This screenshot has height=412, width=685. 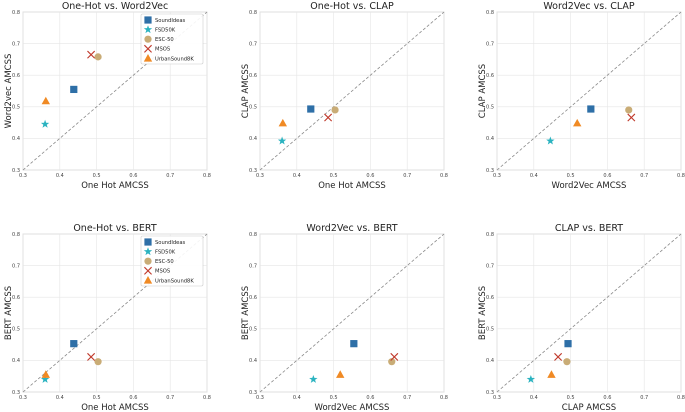 I want to click on legend-marker-soundideas, so click(x=148, y=242).